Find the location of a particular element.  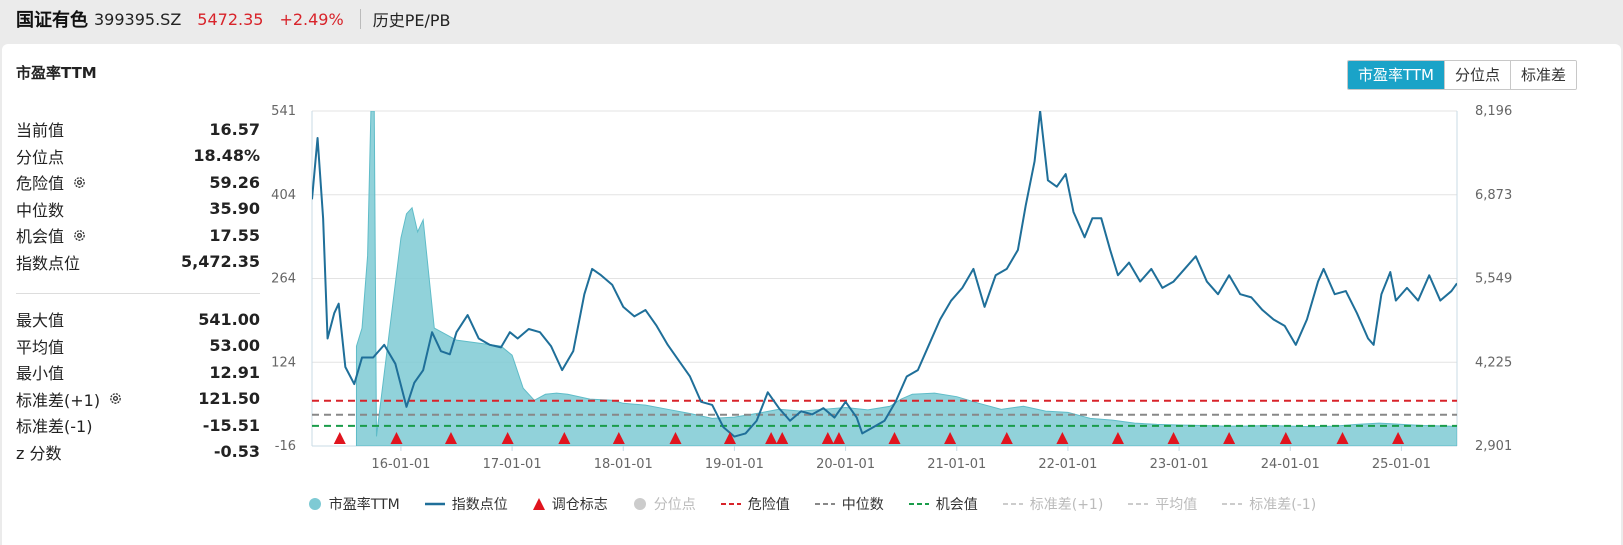

legend-item: 标准差(-1) is located at coordinates (1268, 504).